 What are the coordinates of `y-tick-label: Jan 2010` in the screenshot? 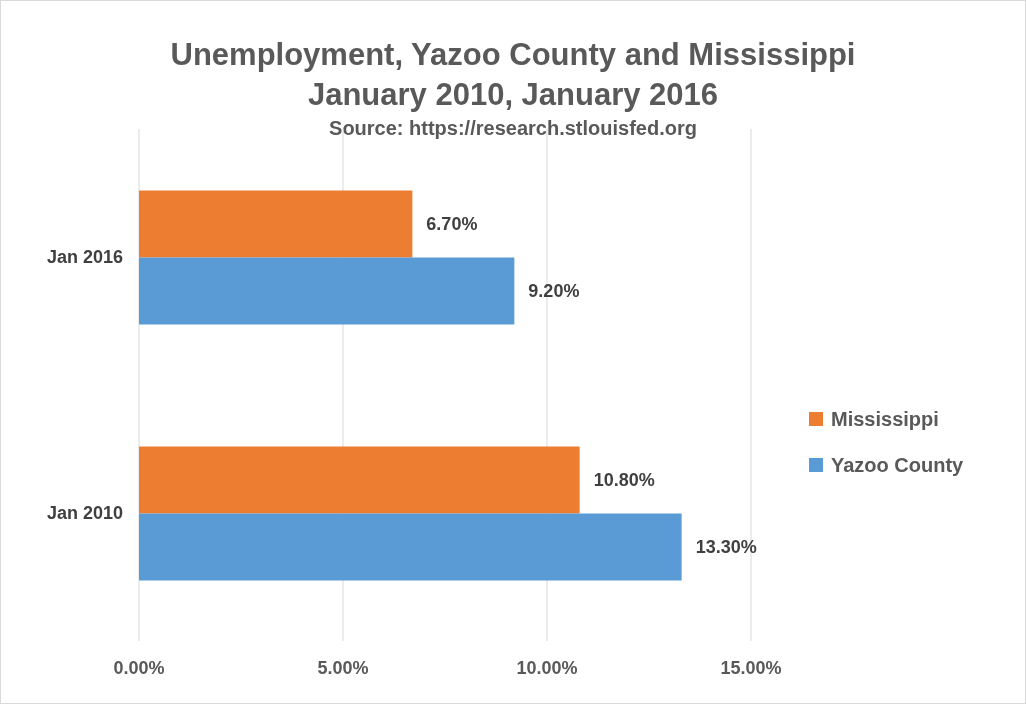 It's located at (84, 513).